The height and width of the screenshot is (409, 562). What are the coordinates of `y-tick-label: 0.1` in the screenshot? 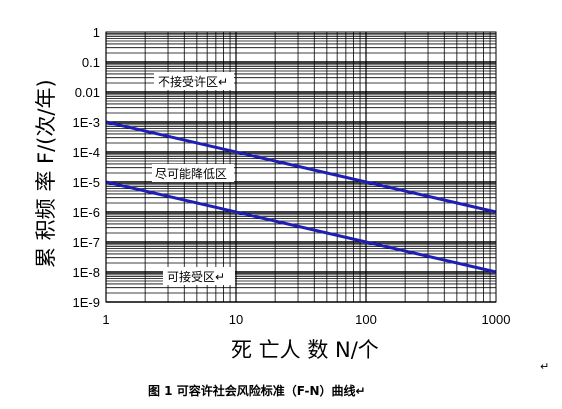 It's located at (91, 62).